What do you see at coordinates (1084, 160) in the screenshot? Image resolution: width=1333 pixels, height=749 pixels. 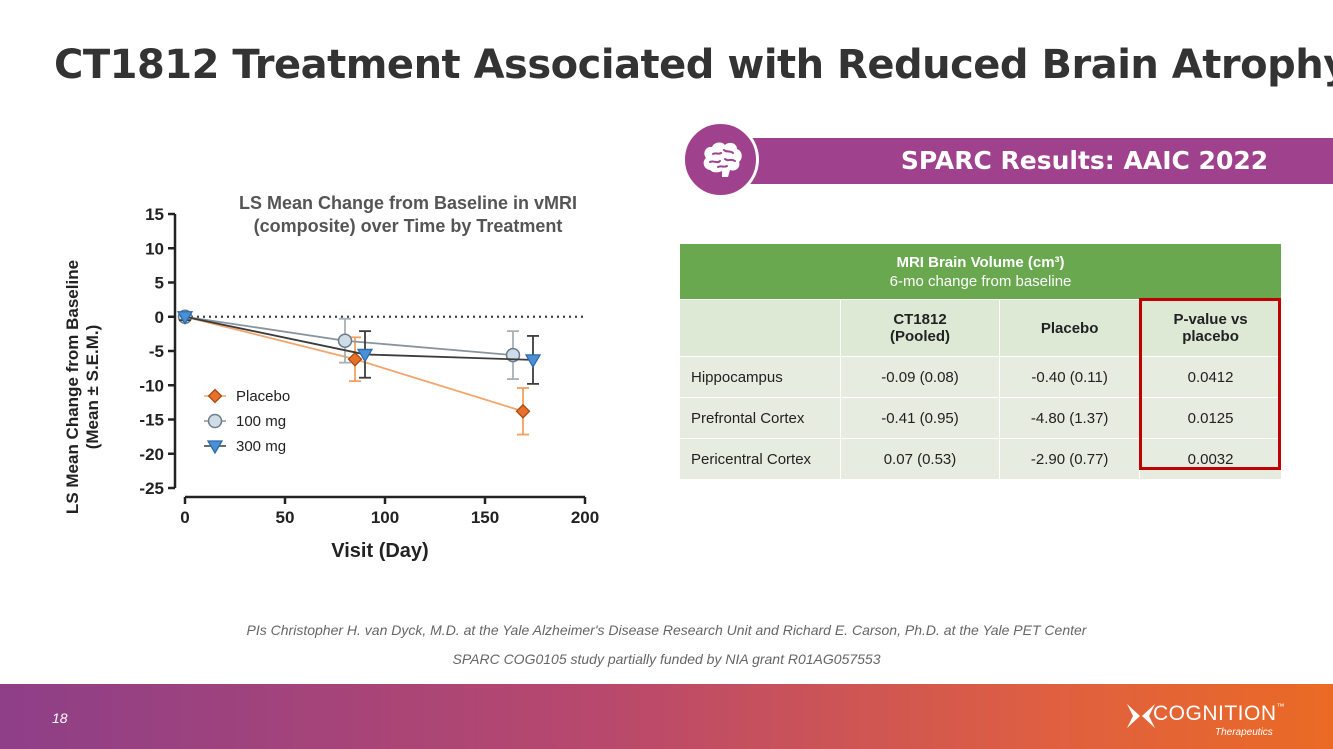 I see `banner-title: SPARC Results: AAIC 2022` at bounding box center [1084, 160].